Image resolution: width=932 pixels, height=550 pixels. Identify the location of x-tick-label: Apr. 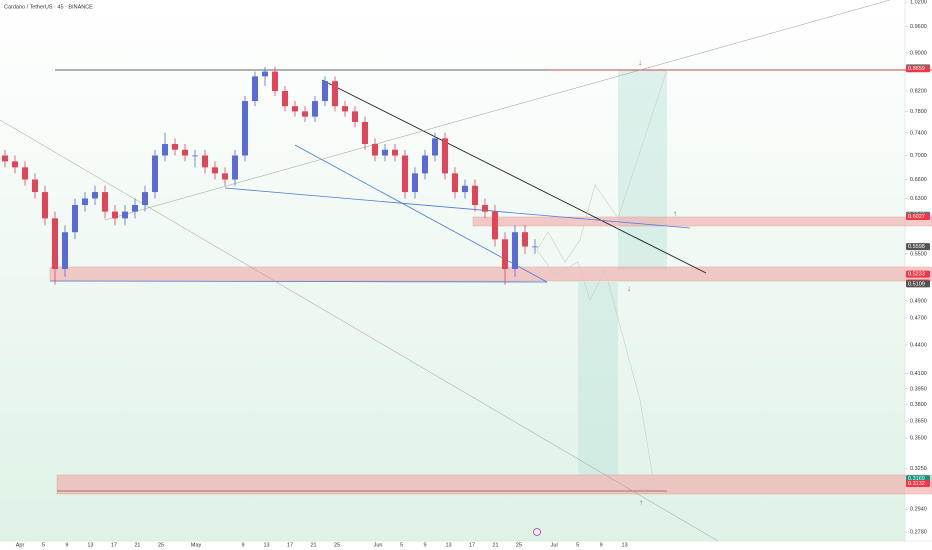
(20, 545).